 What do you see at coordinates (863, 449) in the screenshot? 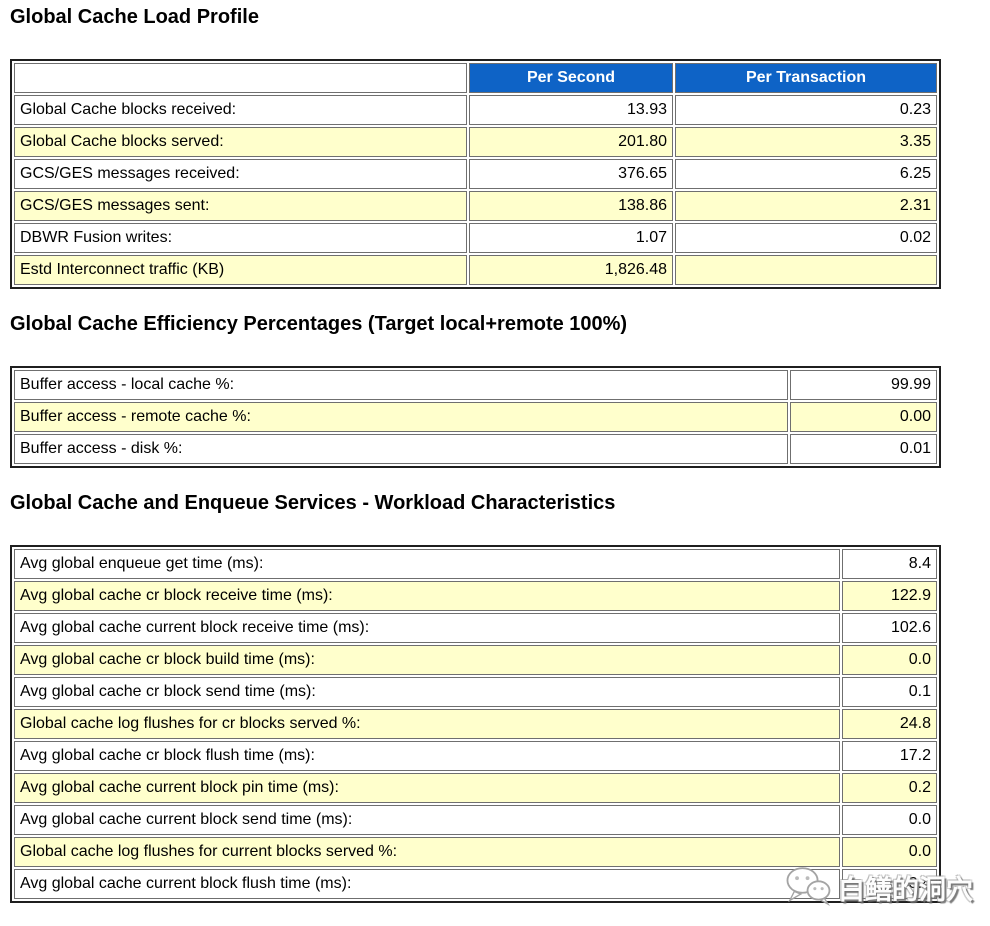
I see `metric-value: 0.01` at bounding box center [863, 449].